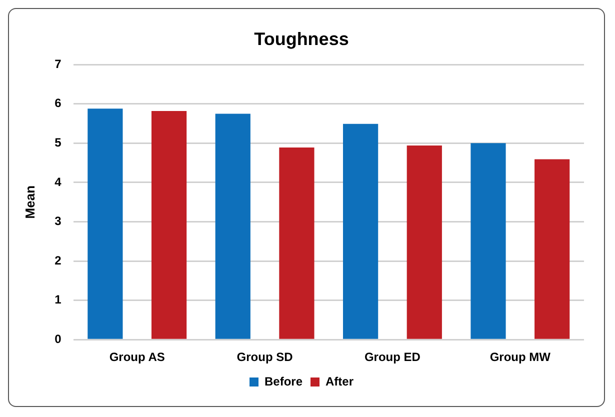 This screenshot has width=615, height=417. Describe the element at coordinates (58, 339) in the screenshot. I see `y-tick-label: 0` at that location.